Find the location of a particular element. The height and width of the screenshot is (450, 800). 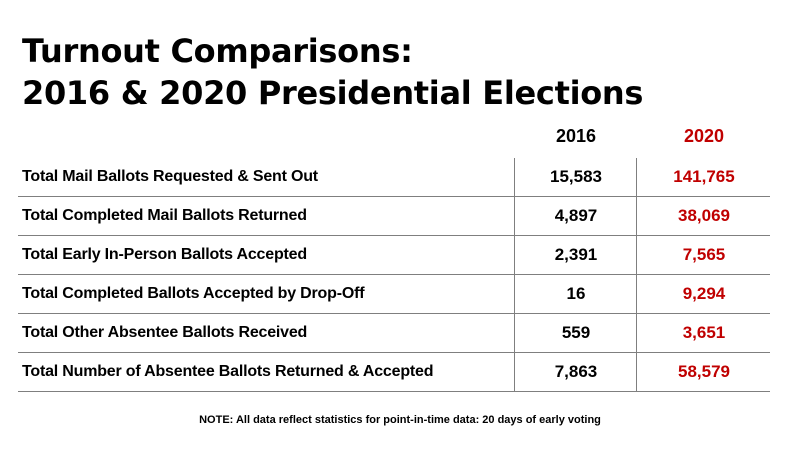

value-2020: 141,765 is located at coordinates (704, 176).